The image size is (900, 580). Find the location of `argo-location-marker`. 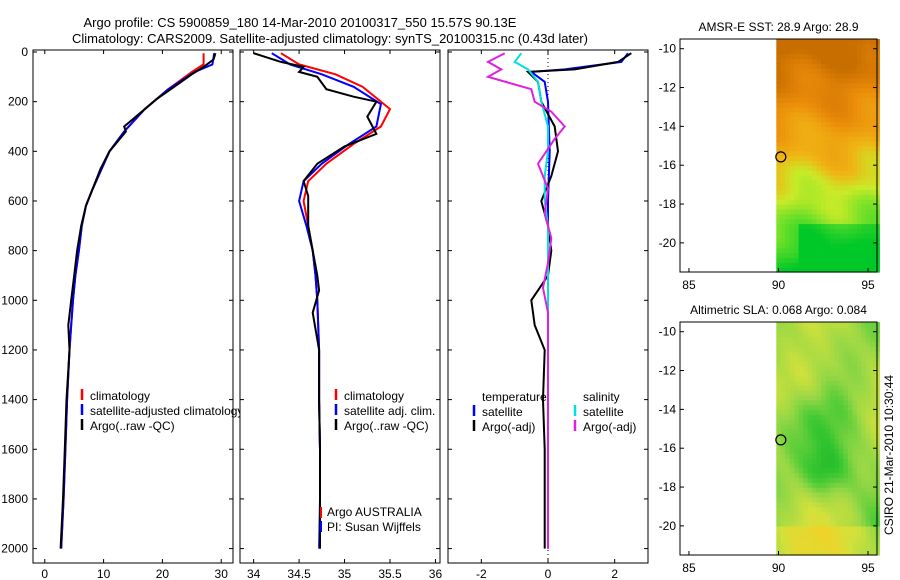

argo-location-marker is located at coordinates (781, 157).